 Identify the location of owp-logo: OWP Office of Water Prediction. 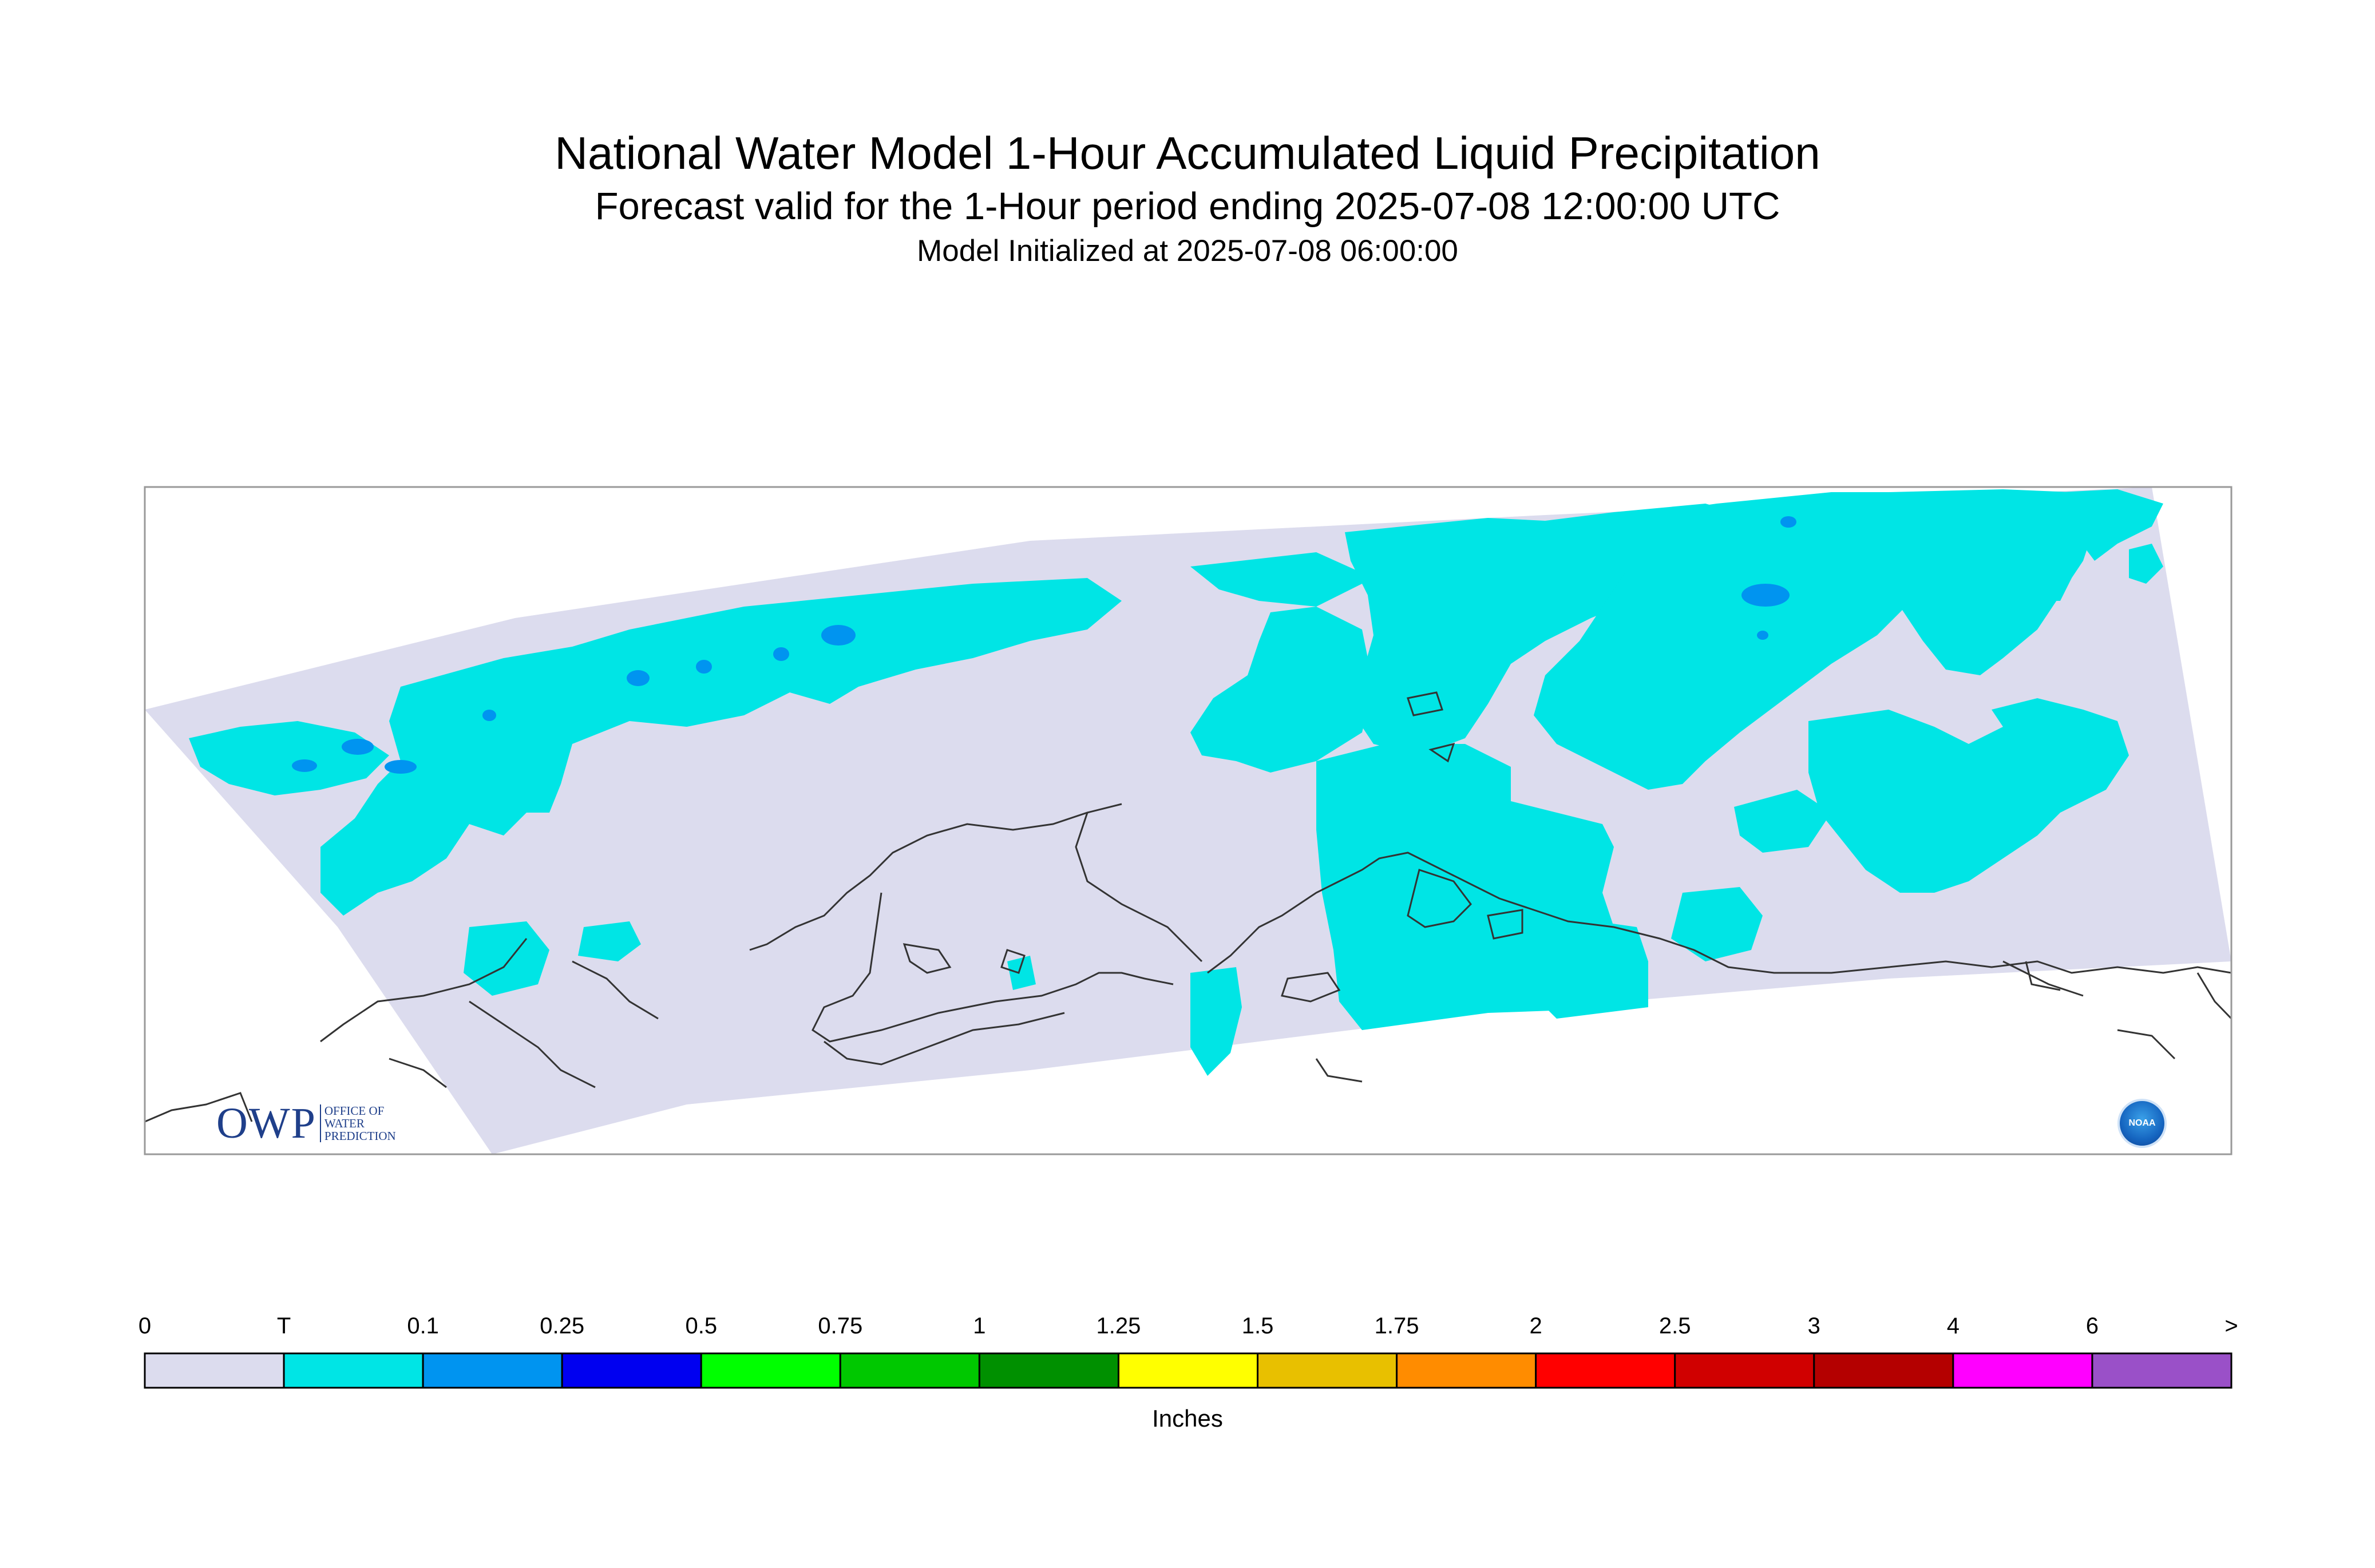
(306, 1123).